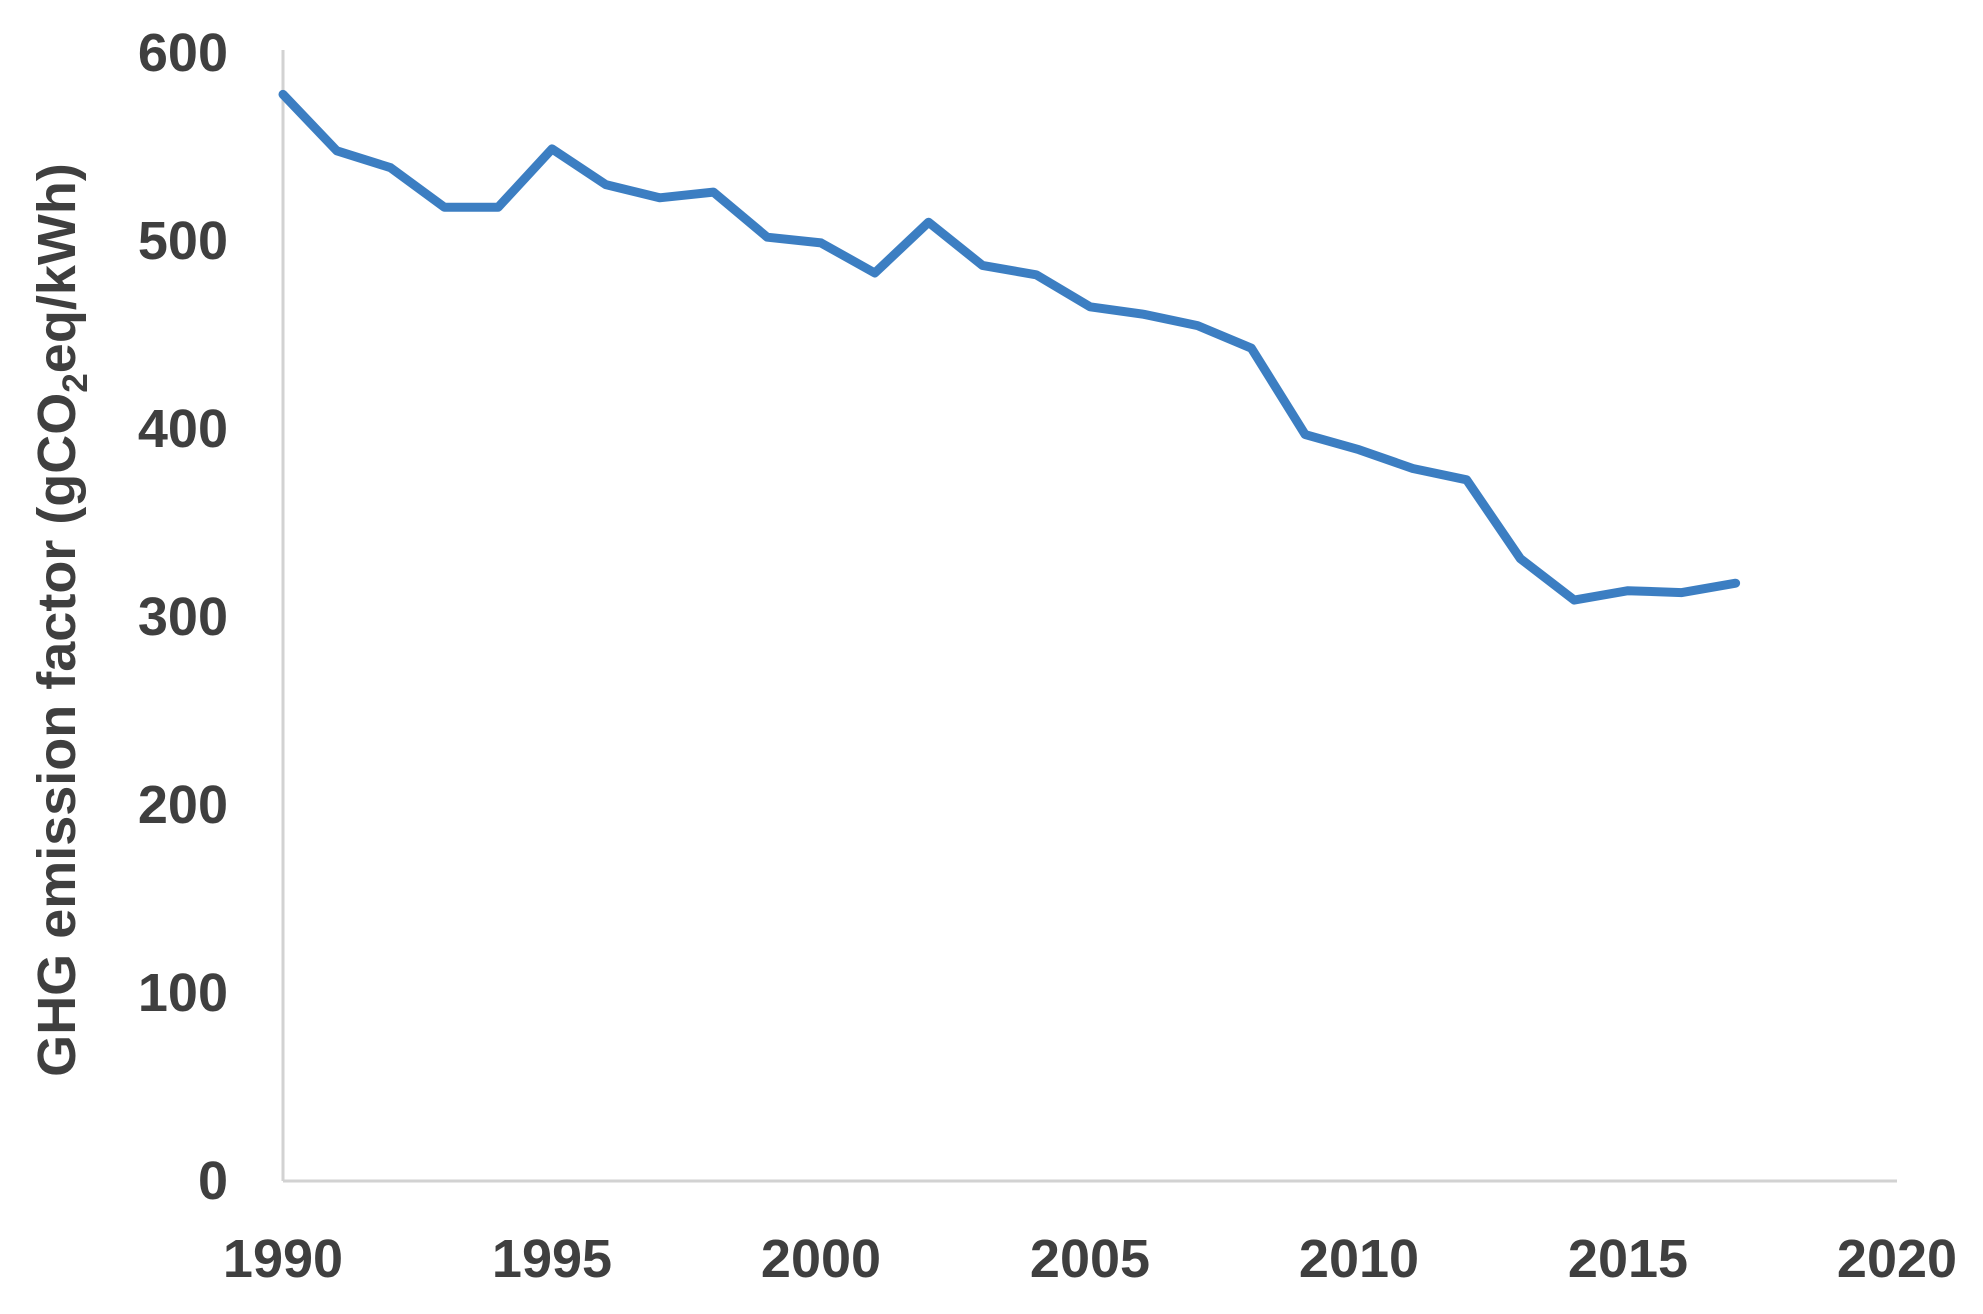  What do you see at coordinates (182, 617) in the screenshot?
I see `y-tick-label: 300` at bounding box center [182, 617].